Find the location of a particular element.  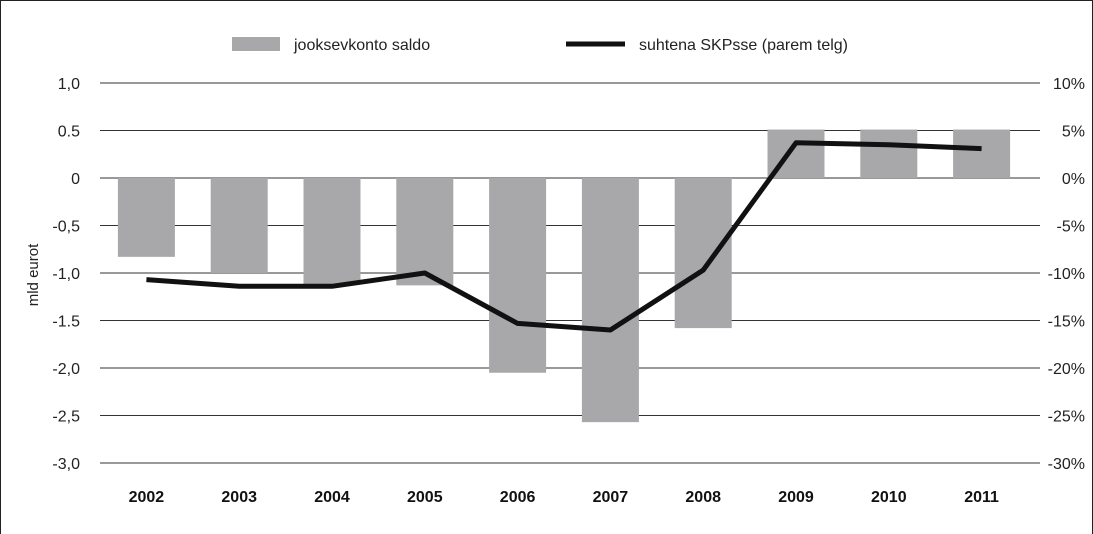

y2-tick-label: -15% is located at coordinates (1066, 322).